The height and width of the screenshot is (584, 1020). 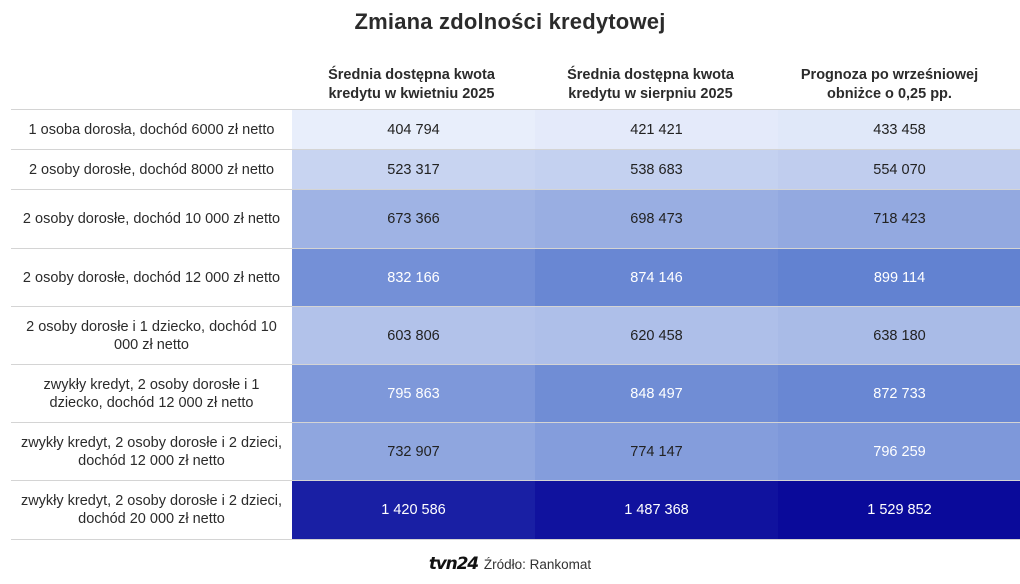 I want to click on tvn24-logo: tvn24, so click(x=453, y=564).